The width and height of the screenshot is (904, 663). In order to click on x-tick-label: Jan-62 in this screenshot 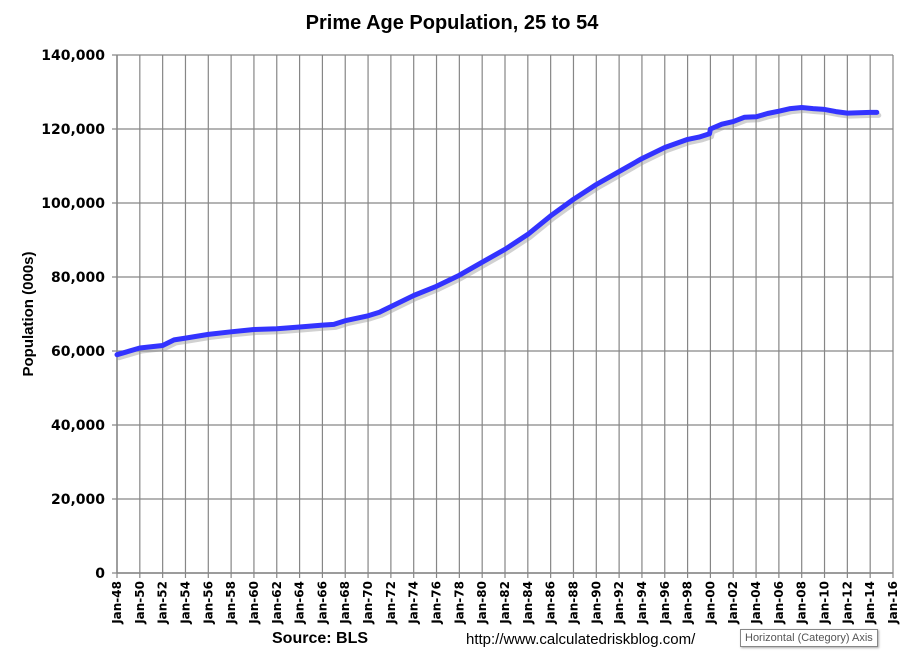, I will do `click(277, 603)`.